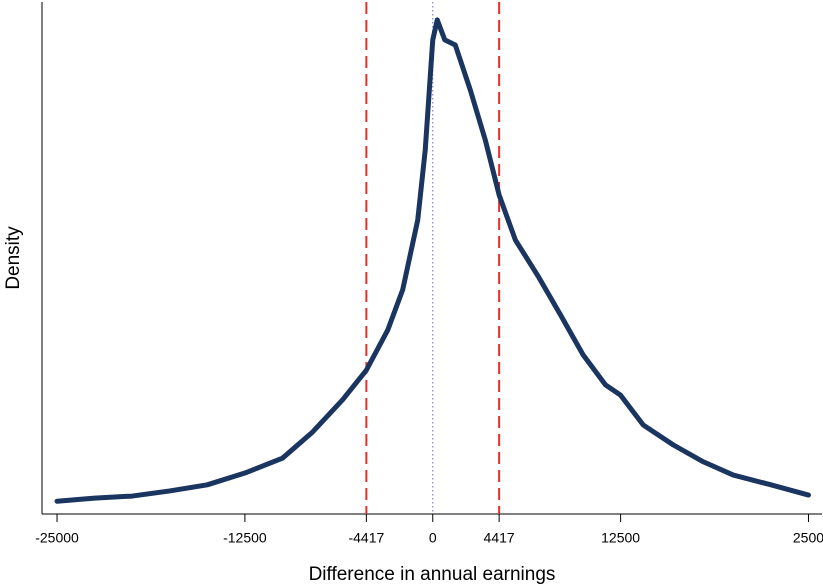  I want to click on x-axis-title: Difference in annual earnings, so click(432, 574).